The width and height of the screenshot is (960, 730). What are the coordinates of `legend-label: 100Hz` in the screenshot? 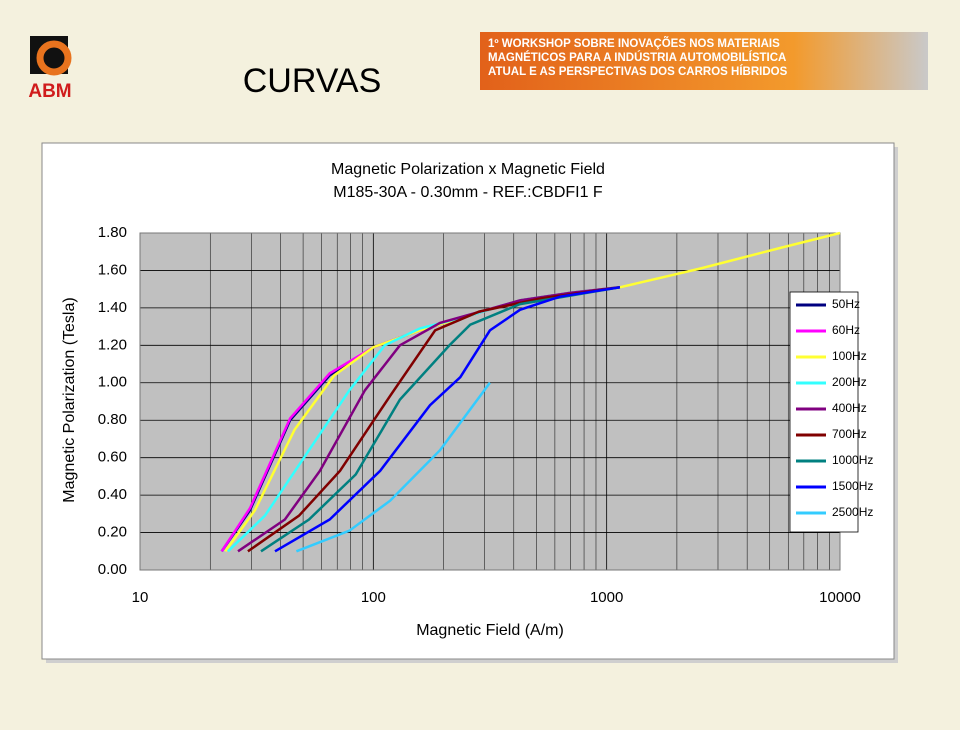 It's located at (849, 356).